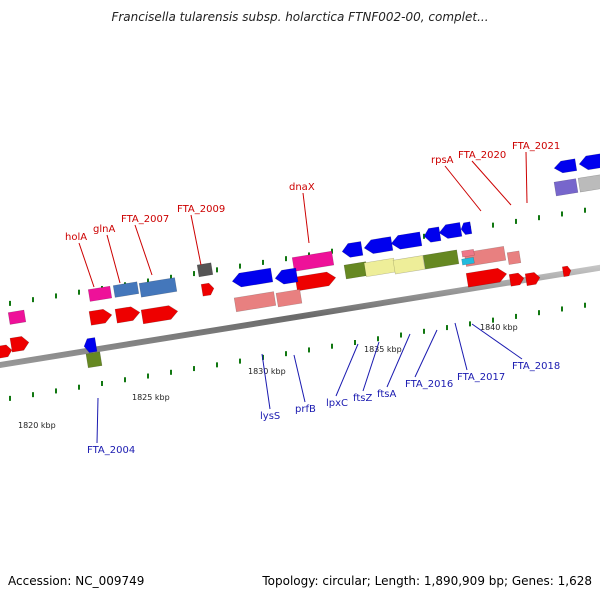  What do you see at coordinates (536, 146) in the screenshot?
I see `gene-label-fta-2021: FTA_2021` at bounding box center [536, 146].